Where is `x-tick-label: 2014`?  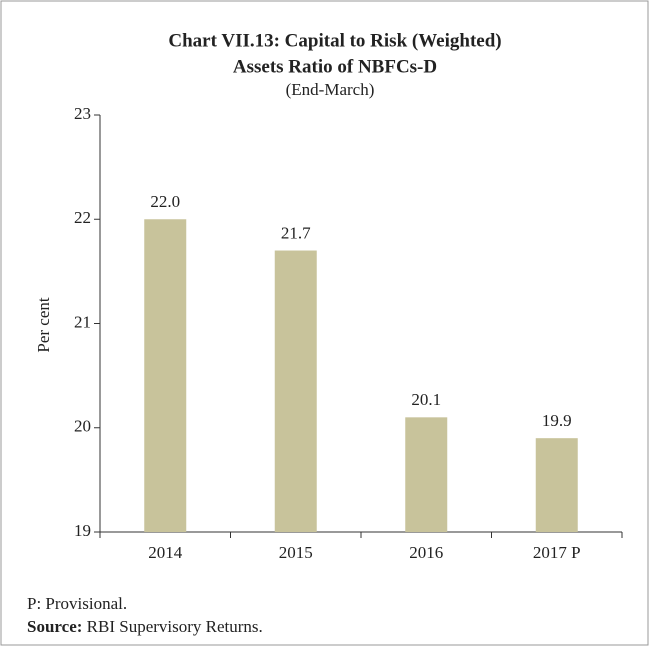 x-tick-label: 2014 is located at coordinates (165, 552).